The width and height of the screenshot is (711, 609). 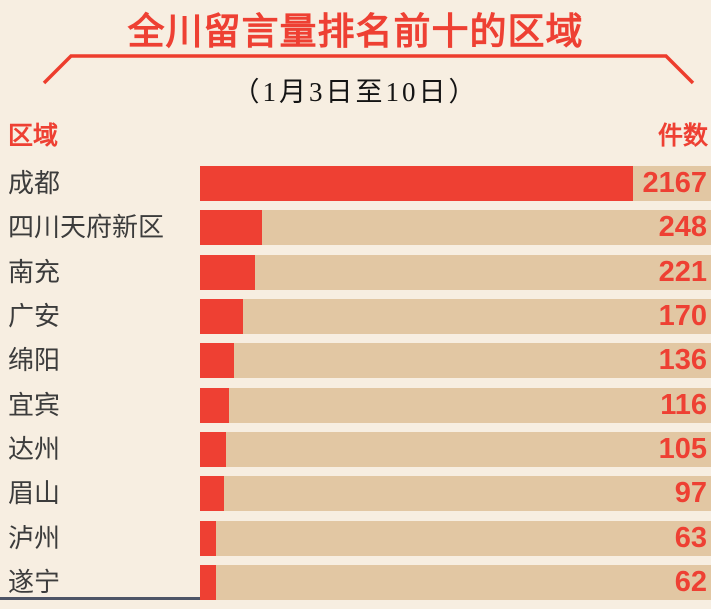 I want to click on chart-title: 全川留言量排名前十的区域, so click(x=355, y=31).